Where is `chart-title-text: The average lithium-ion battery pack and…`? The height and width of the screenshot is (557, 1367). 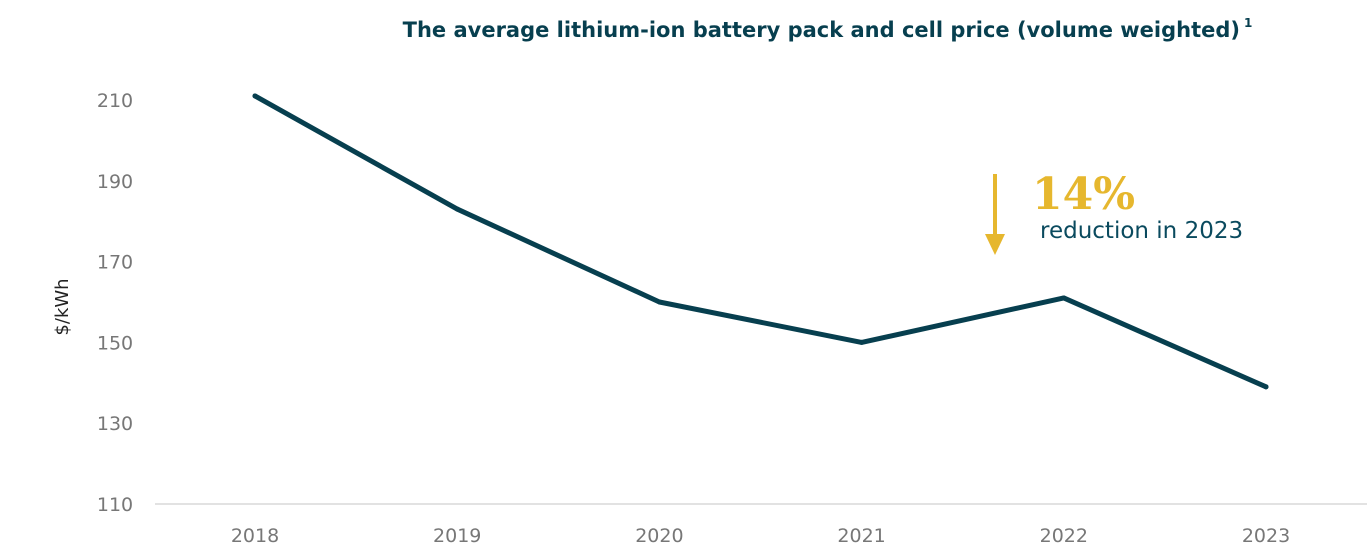 chart-title-text: The average lithium-ion battery pack and… is located at coordinates (821, 30).